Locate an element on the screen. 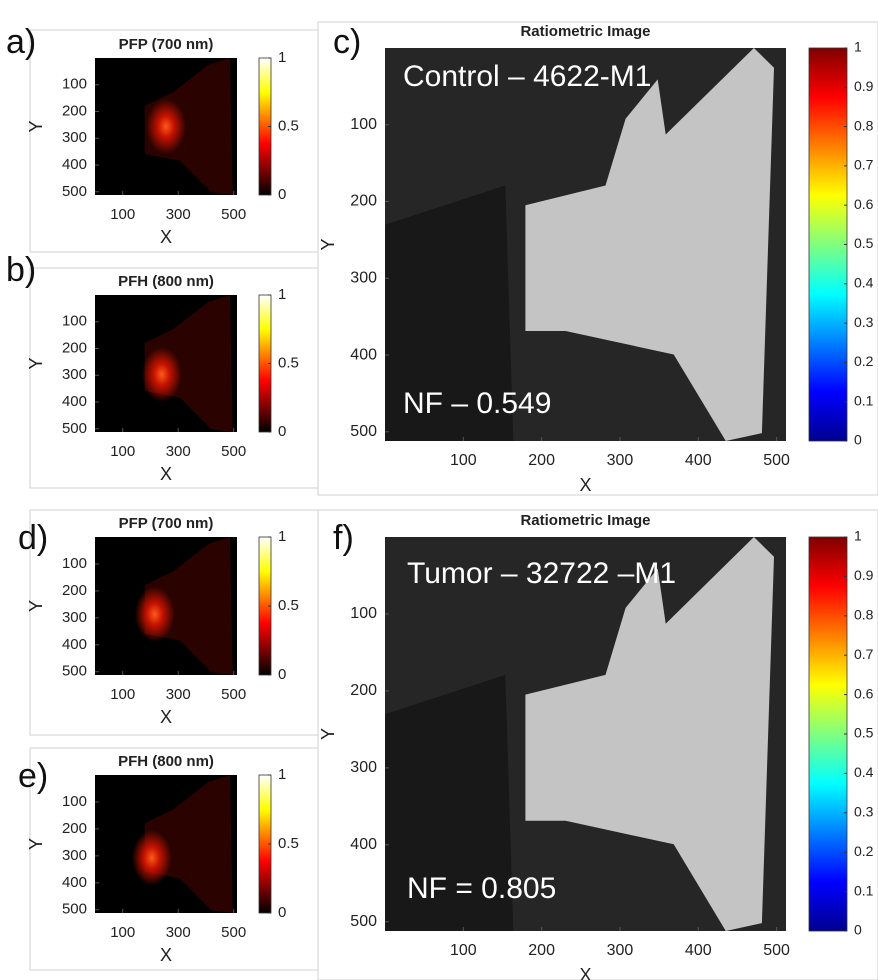 The height and width of the screenshot is (980, 878). panel-label: f) is located at coordinates (343, 538).